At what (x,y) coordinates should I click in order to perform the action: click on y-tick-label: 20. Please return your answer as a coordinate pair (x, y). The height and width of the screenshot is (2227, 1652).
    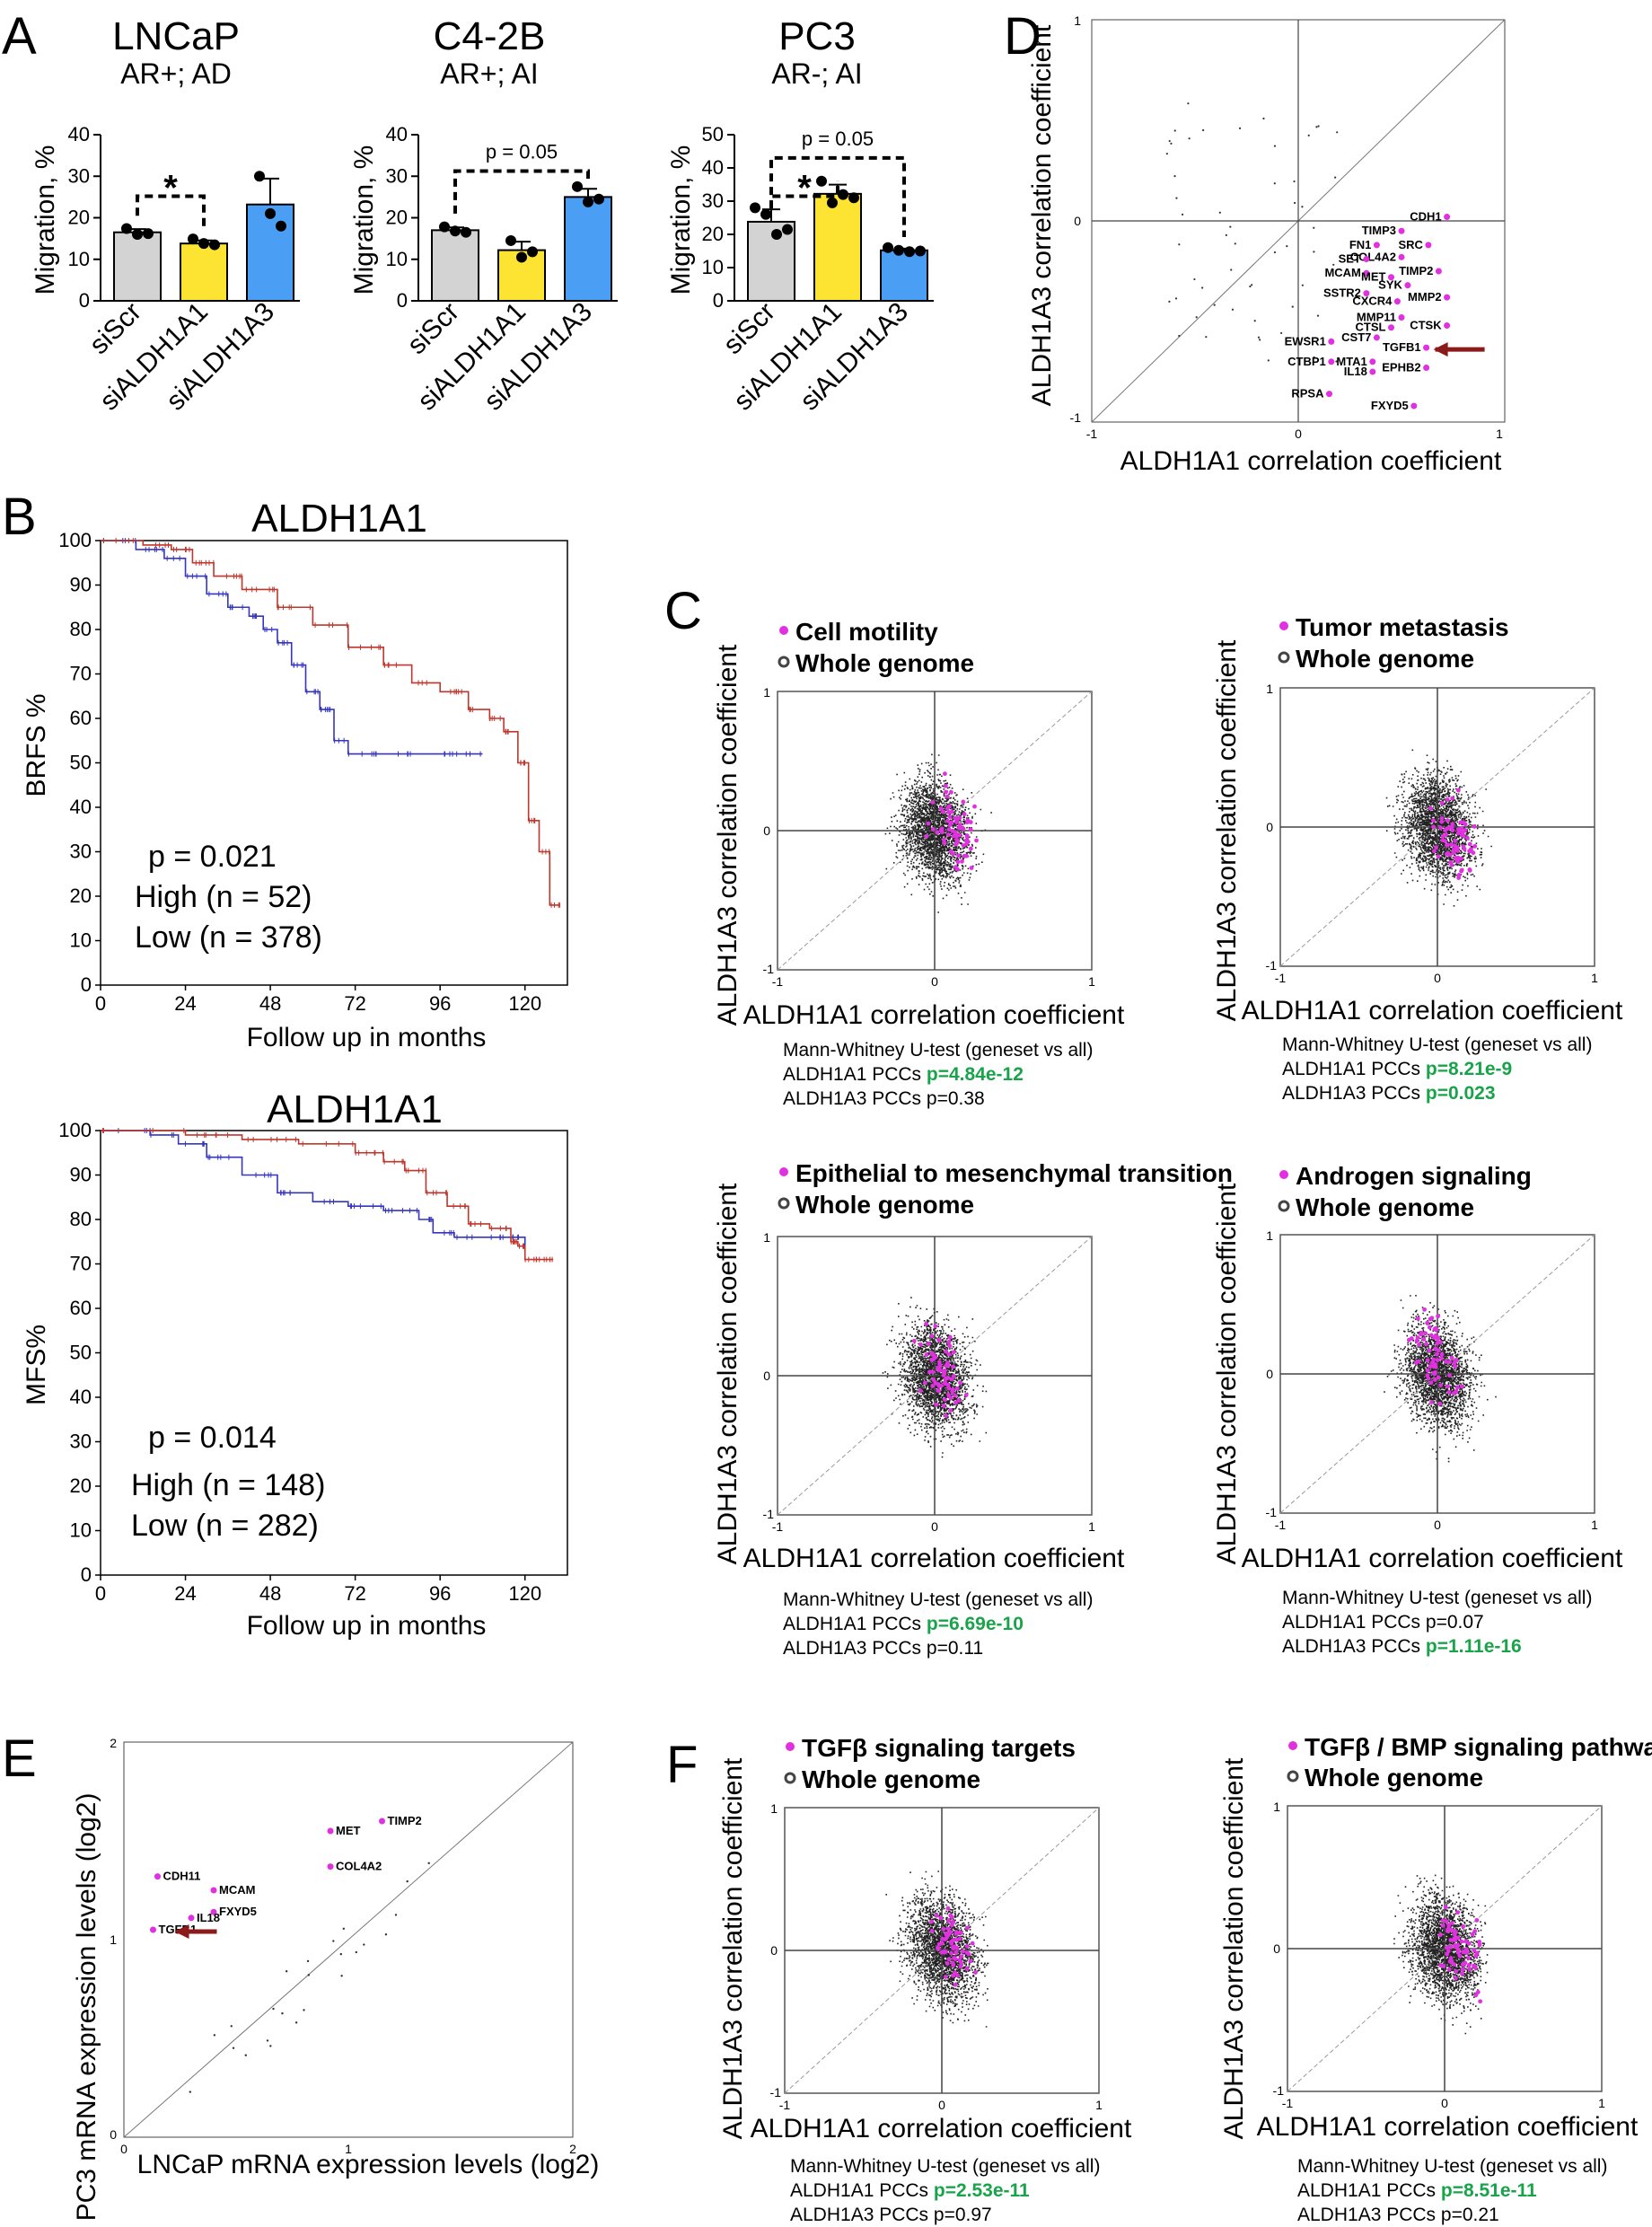
    Looking at the image, I should click on (81, 896).